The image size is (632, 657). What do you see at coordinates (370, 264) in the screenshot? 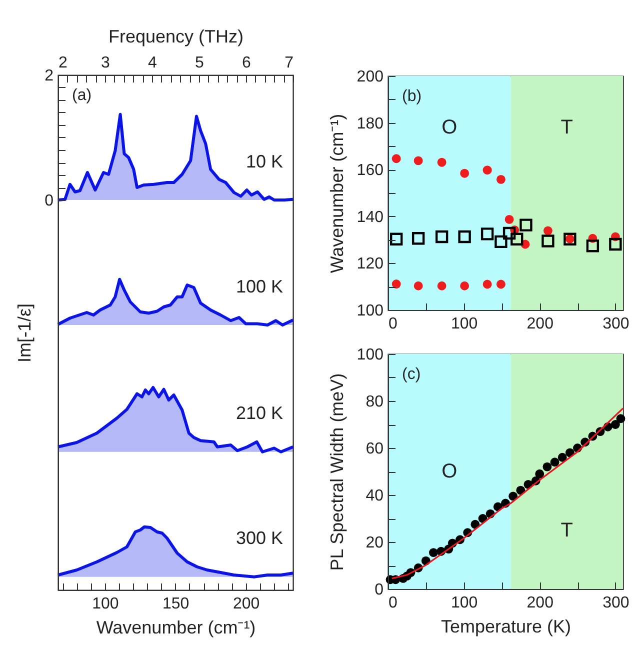
I see `y-tick-label: 120` at bounding box center [370, 264].